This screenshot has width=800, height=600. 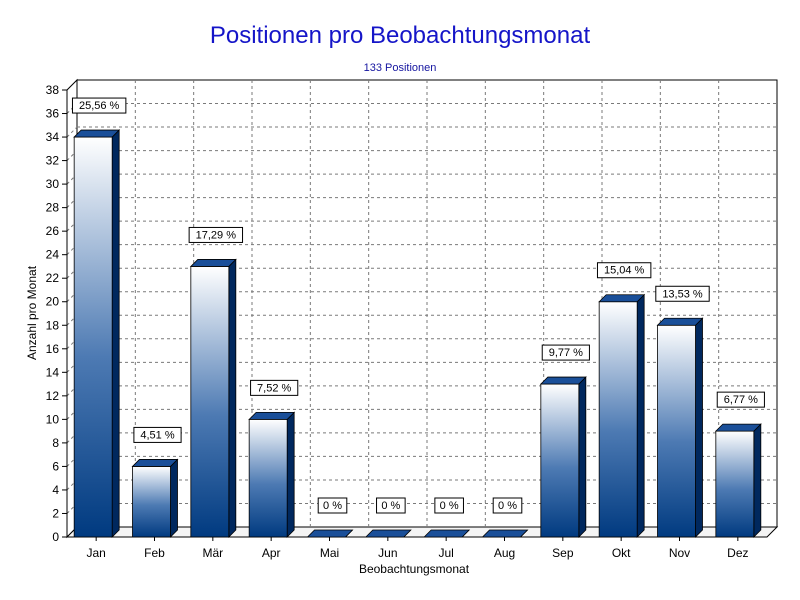 I want to click on data-label: 4,51 %, so click(x=157, y=434).